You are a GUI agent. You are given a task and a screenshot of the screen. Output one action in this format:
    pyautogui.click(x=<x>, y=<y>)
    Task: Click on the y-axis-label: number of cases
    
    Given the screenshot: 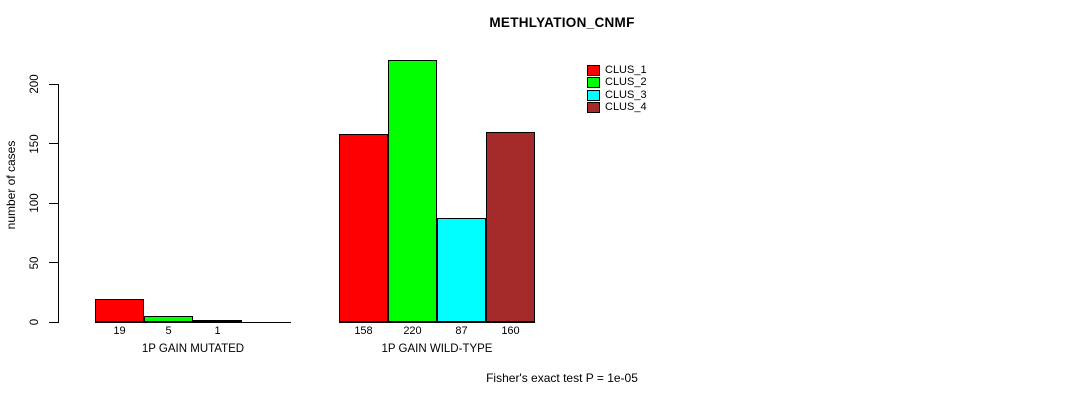 What is the action you would take?
    pyautogui.click(x=11, y=185)
    